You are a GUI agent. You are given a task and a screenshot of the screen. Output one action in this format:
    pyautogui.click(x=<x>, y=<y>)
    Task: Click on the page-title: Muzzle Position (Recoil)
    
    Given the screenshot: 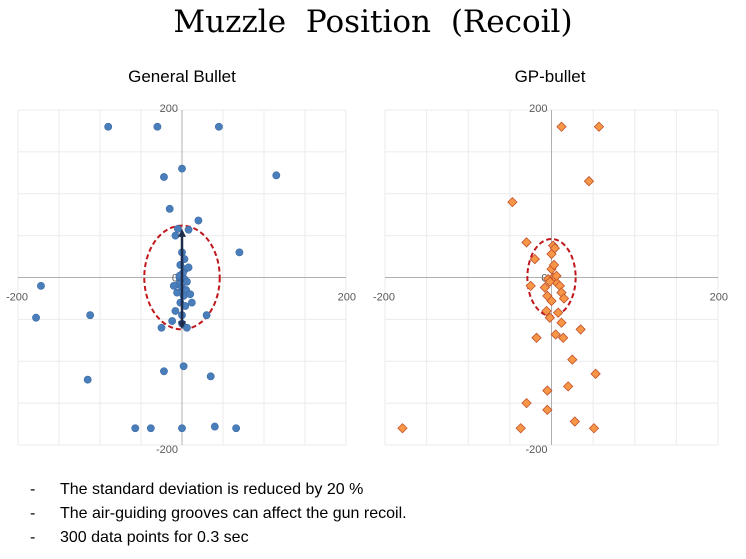 What is the action you would take?
    pyautogui.click(x=373, y=22)
    